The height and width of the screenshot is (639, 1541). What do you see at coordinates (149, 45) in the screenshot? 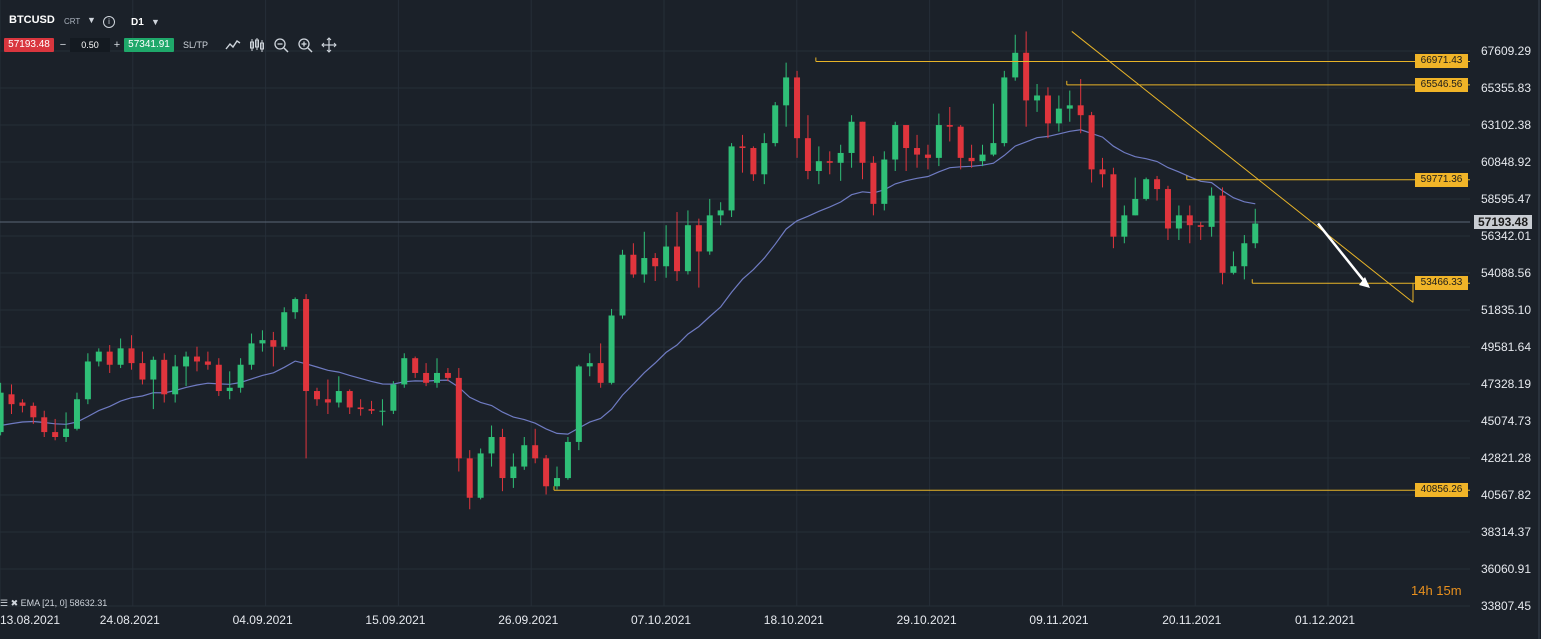
I see `buy-price-button: 57341.91` at bounding box center [149, 45].